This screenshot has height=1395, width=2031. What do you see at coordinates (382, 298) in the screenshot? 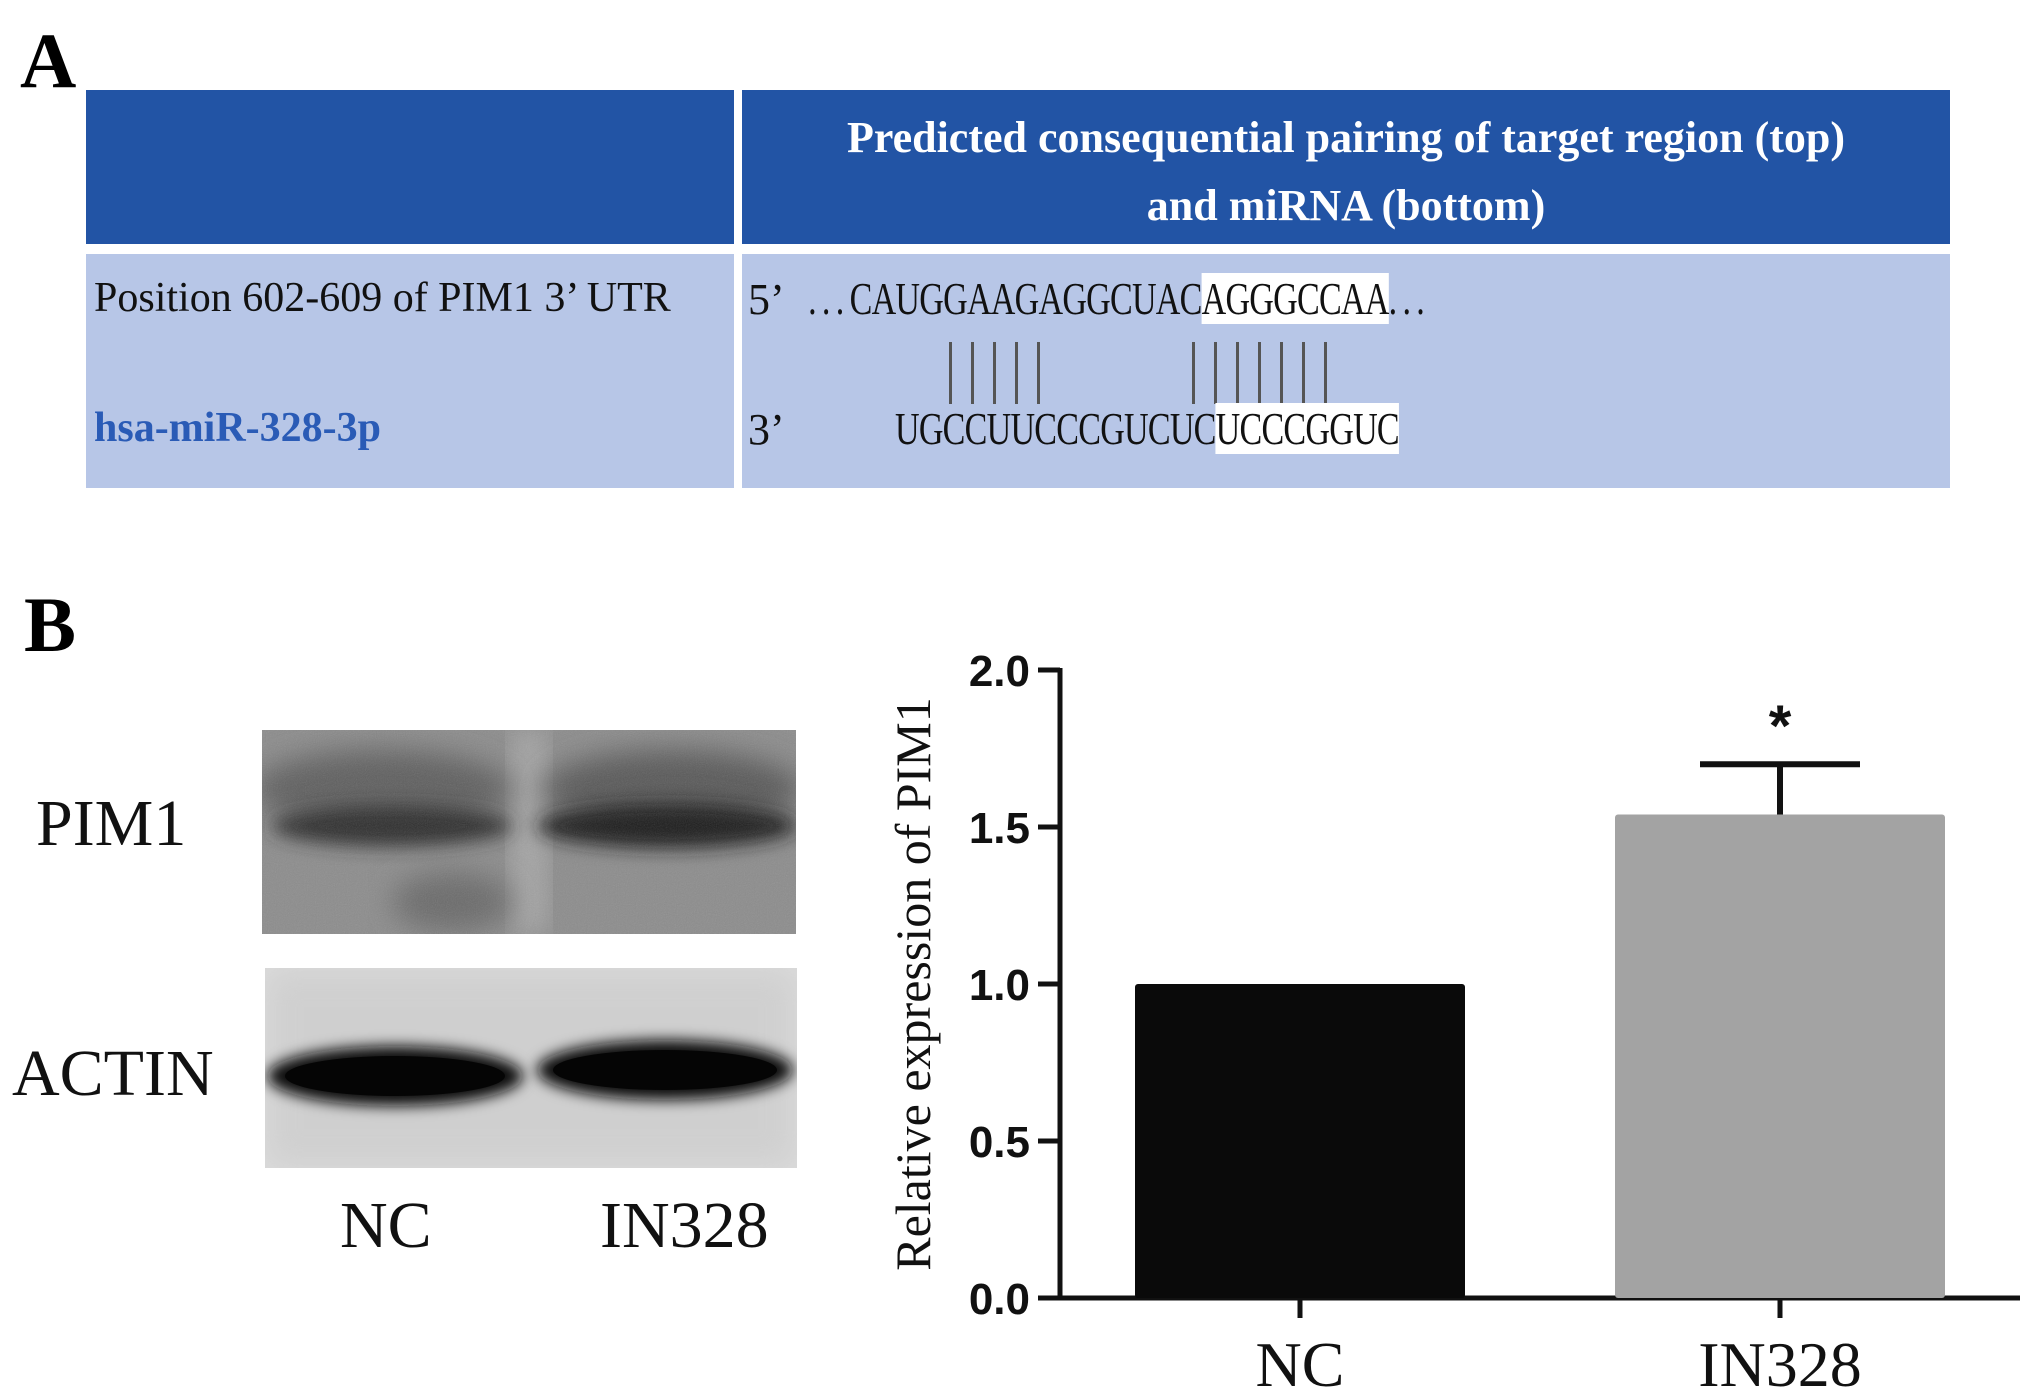
I see `target-region-label: Position 602-609 of PIM1 3’ UTR` at bounding box center [382, 298].